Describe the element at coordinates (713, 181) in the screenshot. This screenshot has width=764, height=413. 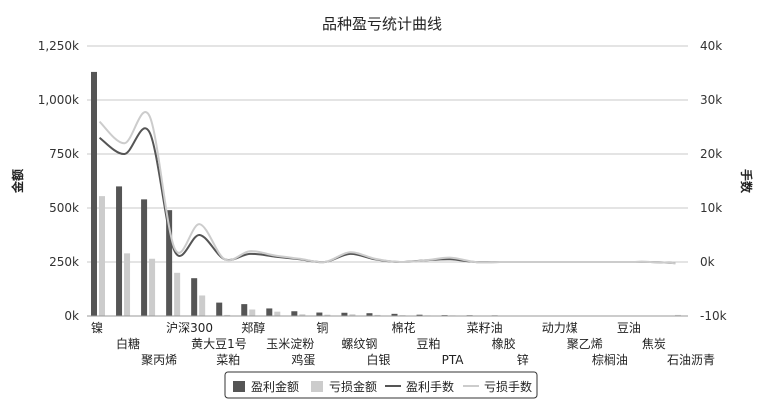
I see `right-axis-ticks: -10k 0k 10k 20k 30k 40k` at that location.